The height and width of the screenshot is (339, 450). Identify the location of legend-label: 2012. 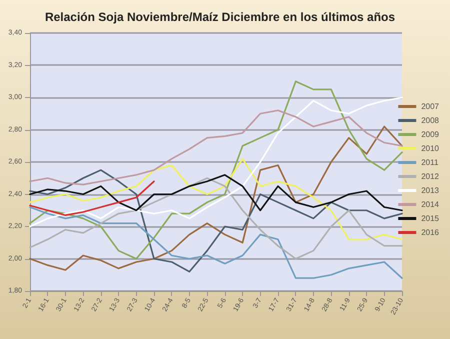
(430, 176).